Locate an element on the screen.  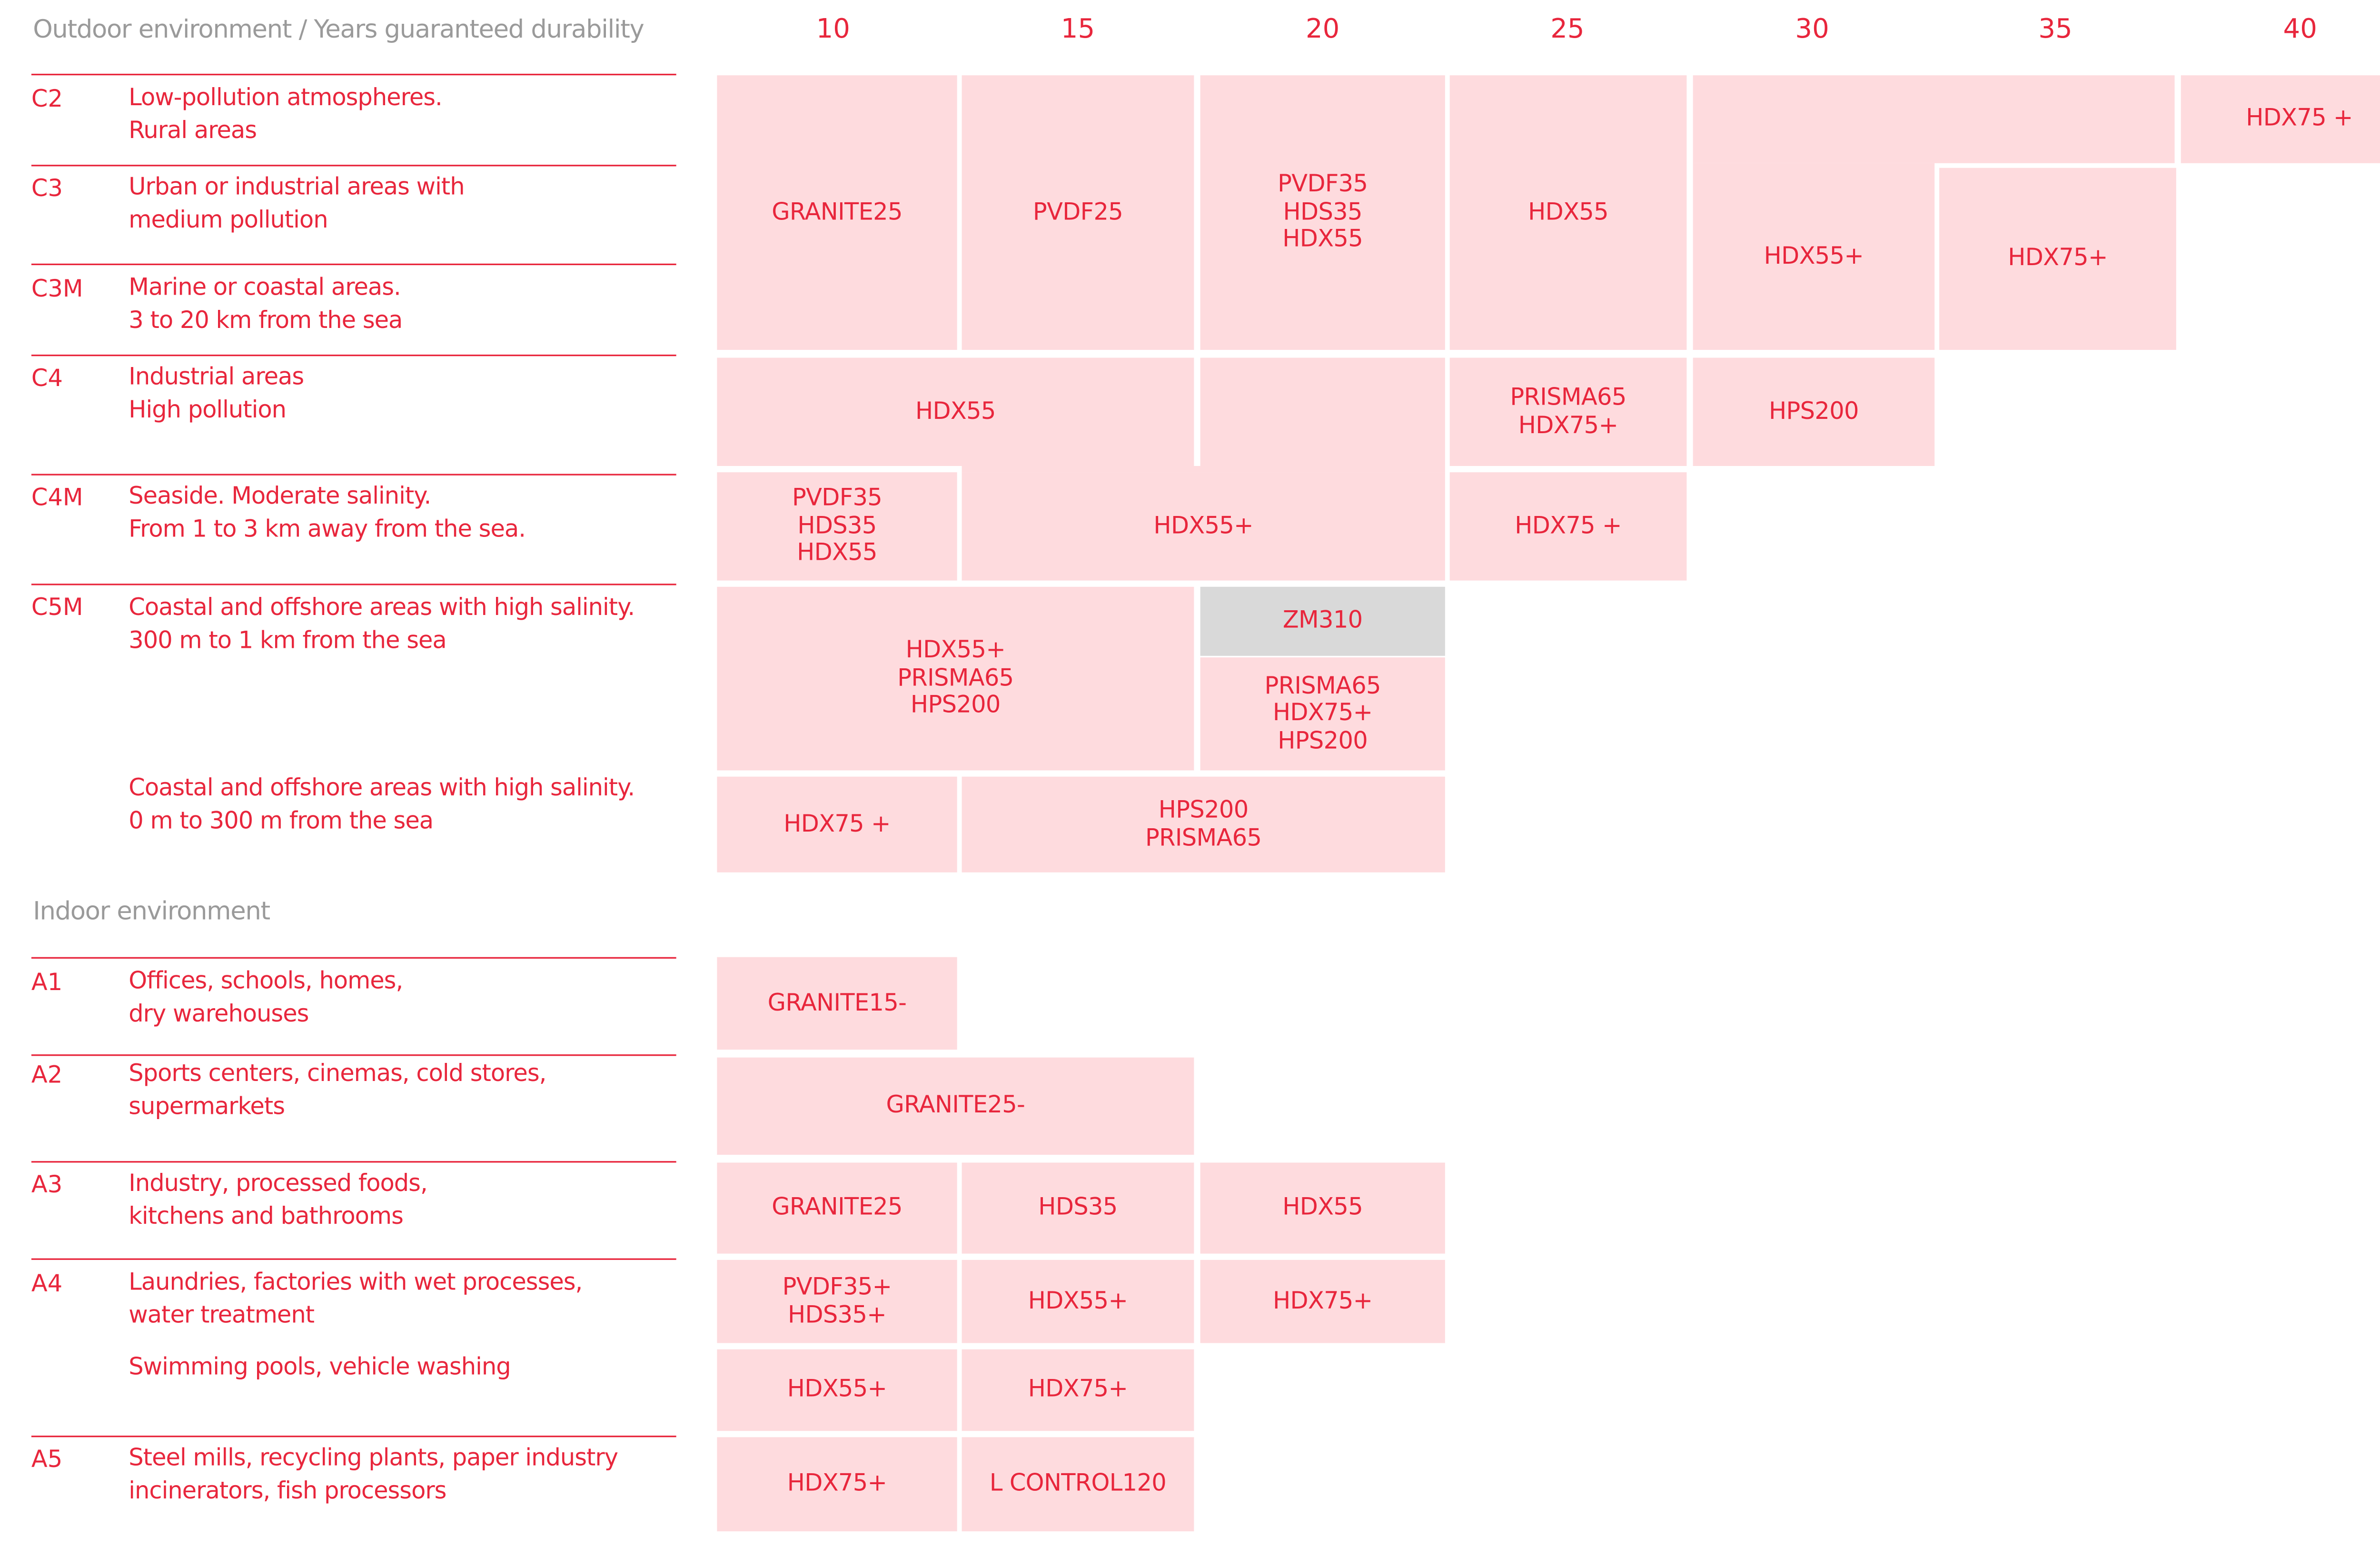
year-35: 35 is located at coordinates (2055, 30).